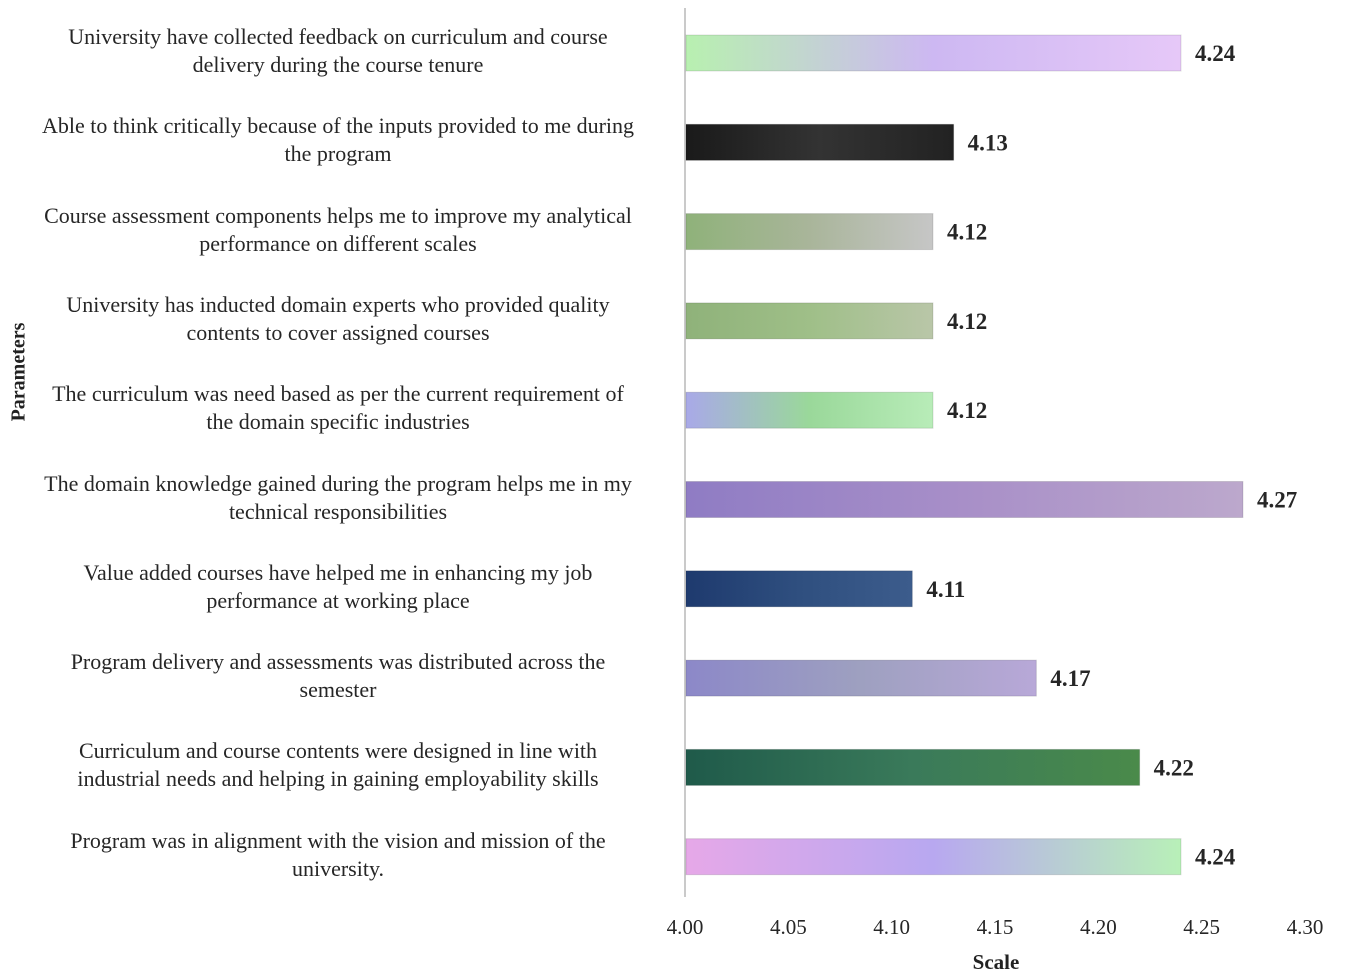  What do you see at coordinates (988, 142) in the screenshot?
I see `data-label: 4.13` at bounding box center [988, 142].